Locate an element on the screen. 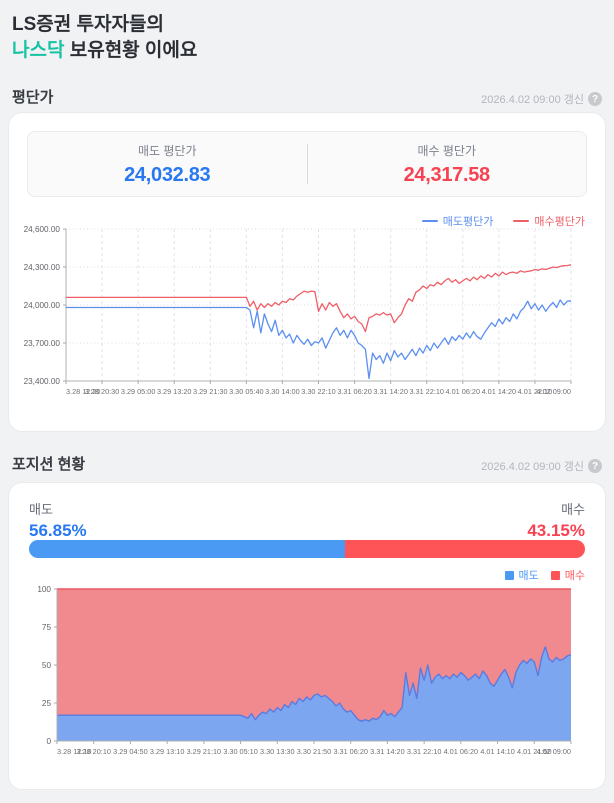  sell-avg-label: 매도 평단가 is located at coordinates (167, 150).